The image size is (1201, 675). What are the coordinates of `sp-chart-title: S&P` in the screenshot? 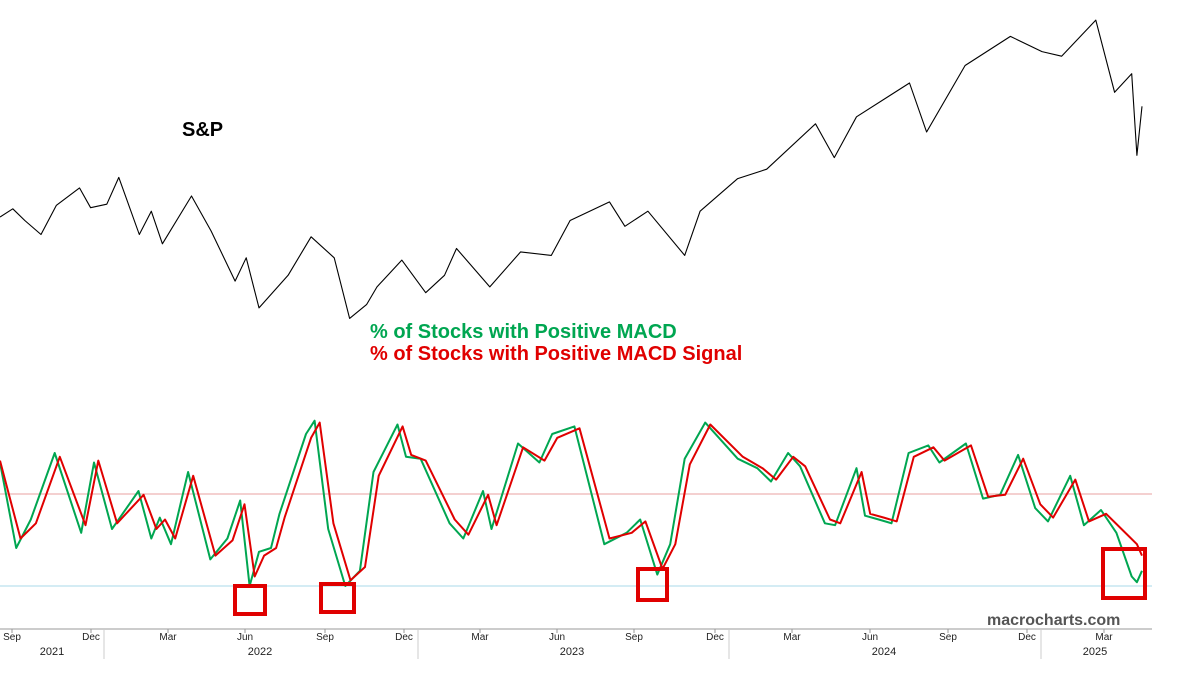 It's located at (202, 130).